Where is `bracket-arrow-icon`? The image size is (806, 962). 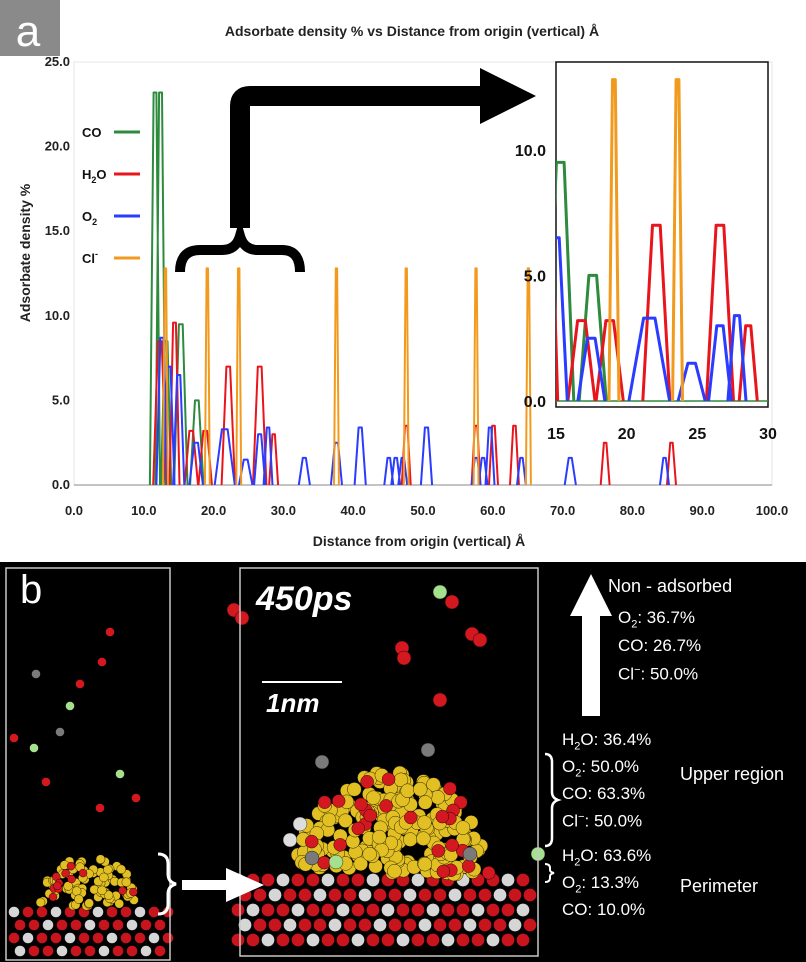
bracket-arrow-icon is located at coordinates (356, 157).